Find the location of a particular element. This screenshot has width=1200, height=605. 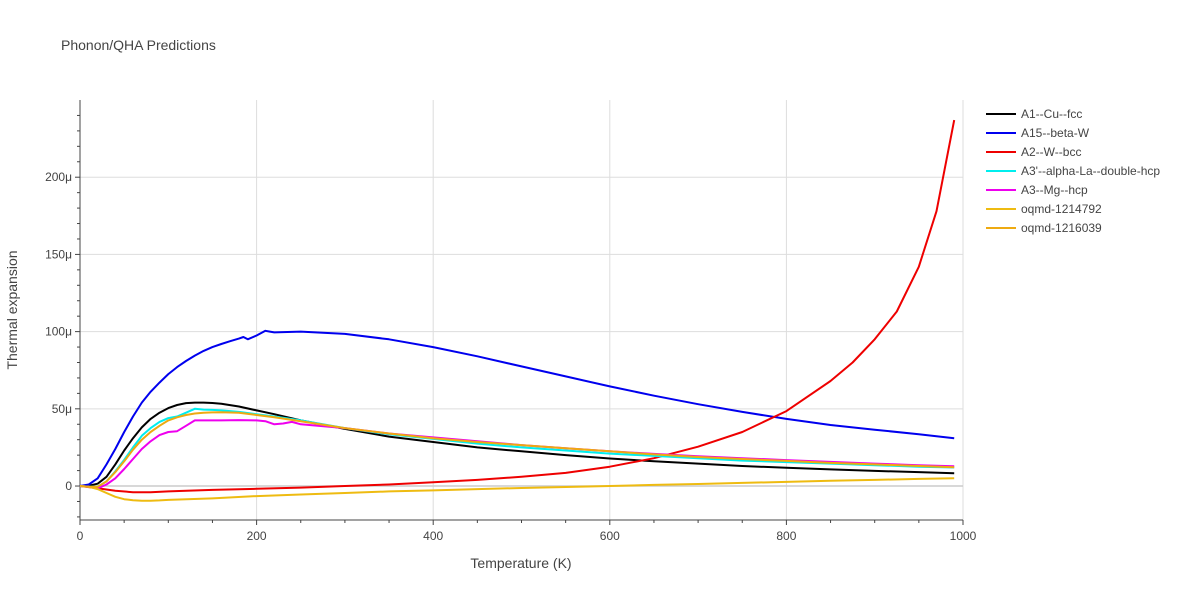

y-tick-label: 200μ is located at coordinates (58, 177).